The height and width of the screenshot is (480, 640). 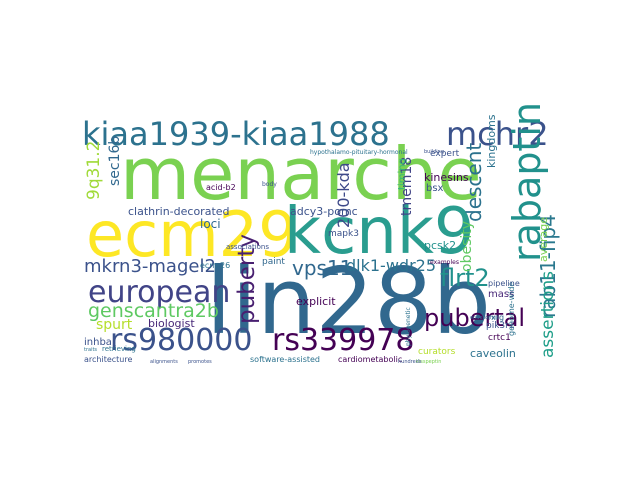 What do you see at coordinates (301, 174) in the screenshot?
I see `word-menarche: menarche` at bounding box center [301, 174].